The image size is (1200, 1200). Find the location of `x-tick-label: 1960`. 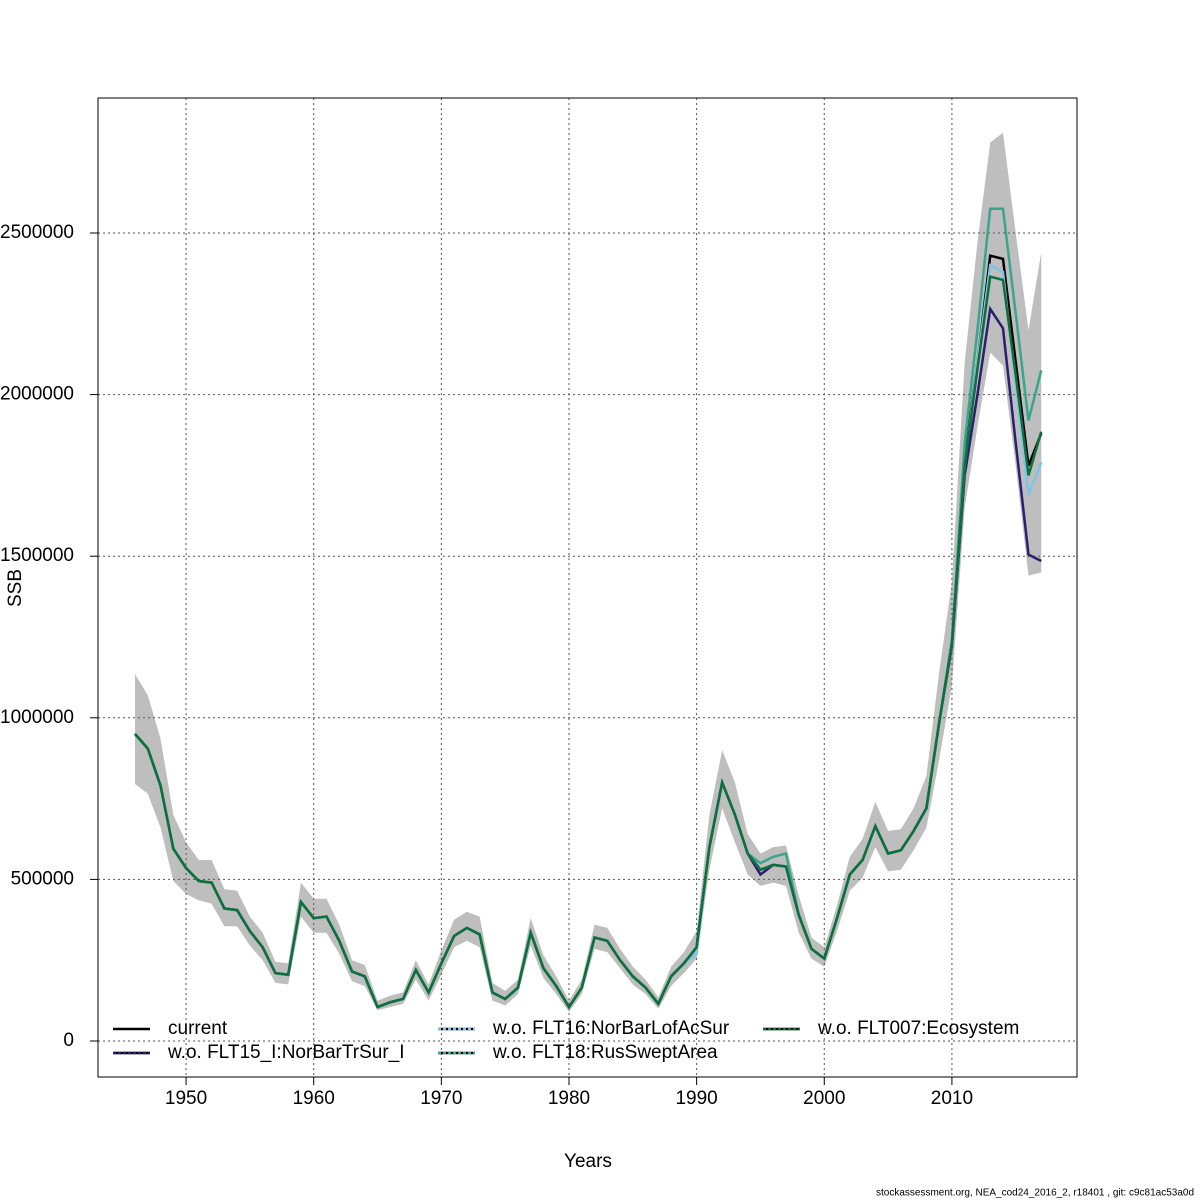

x-tick-label: 1960 is located at coordinates (314, 1098).